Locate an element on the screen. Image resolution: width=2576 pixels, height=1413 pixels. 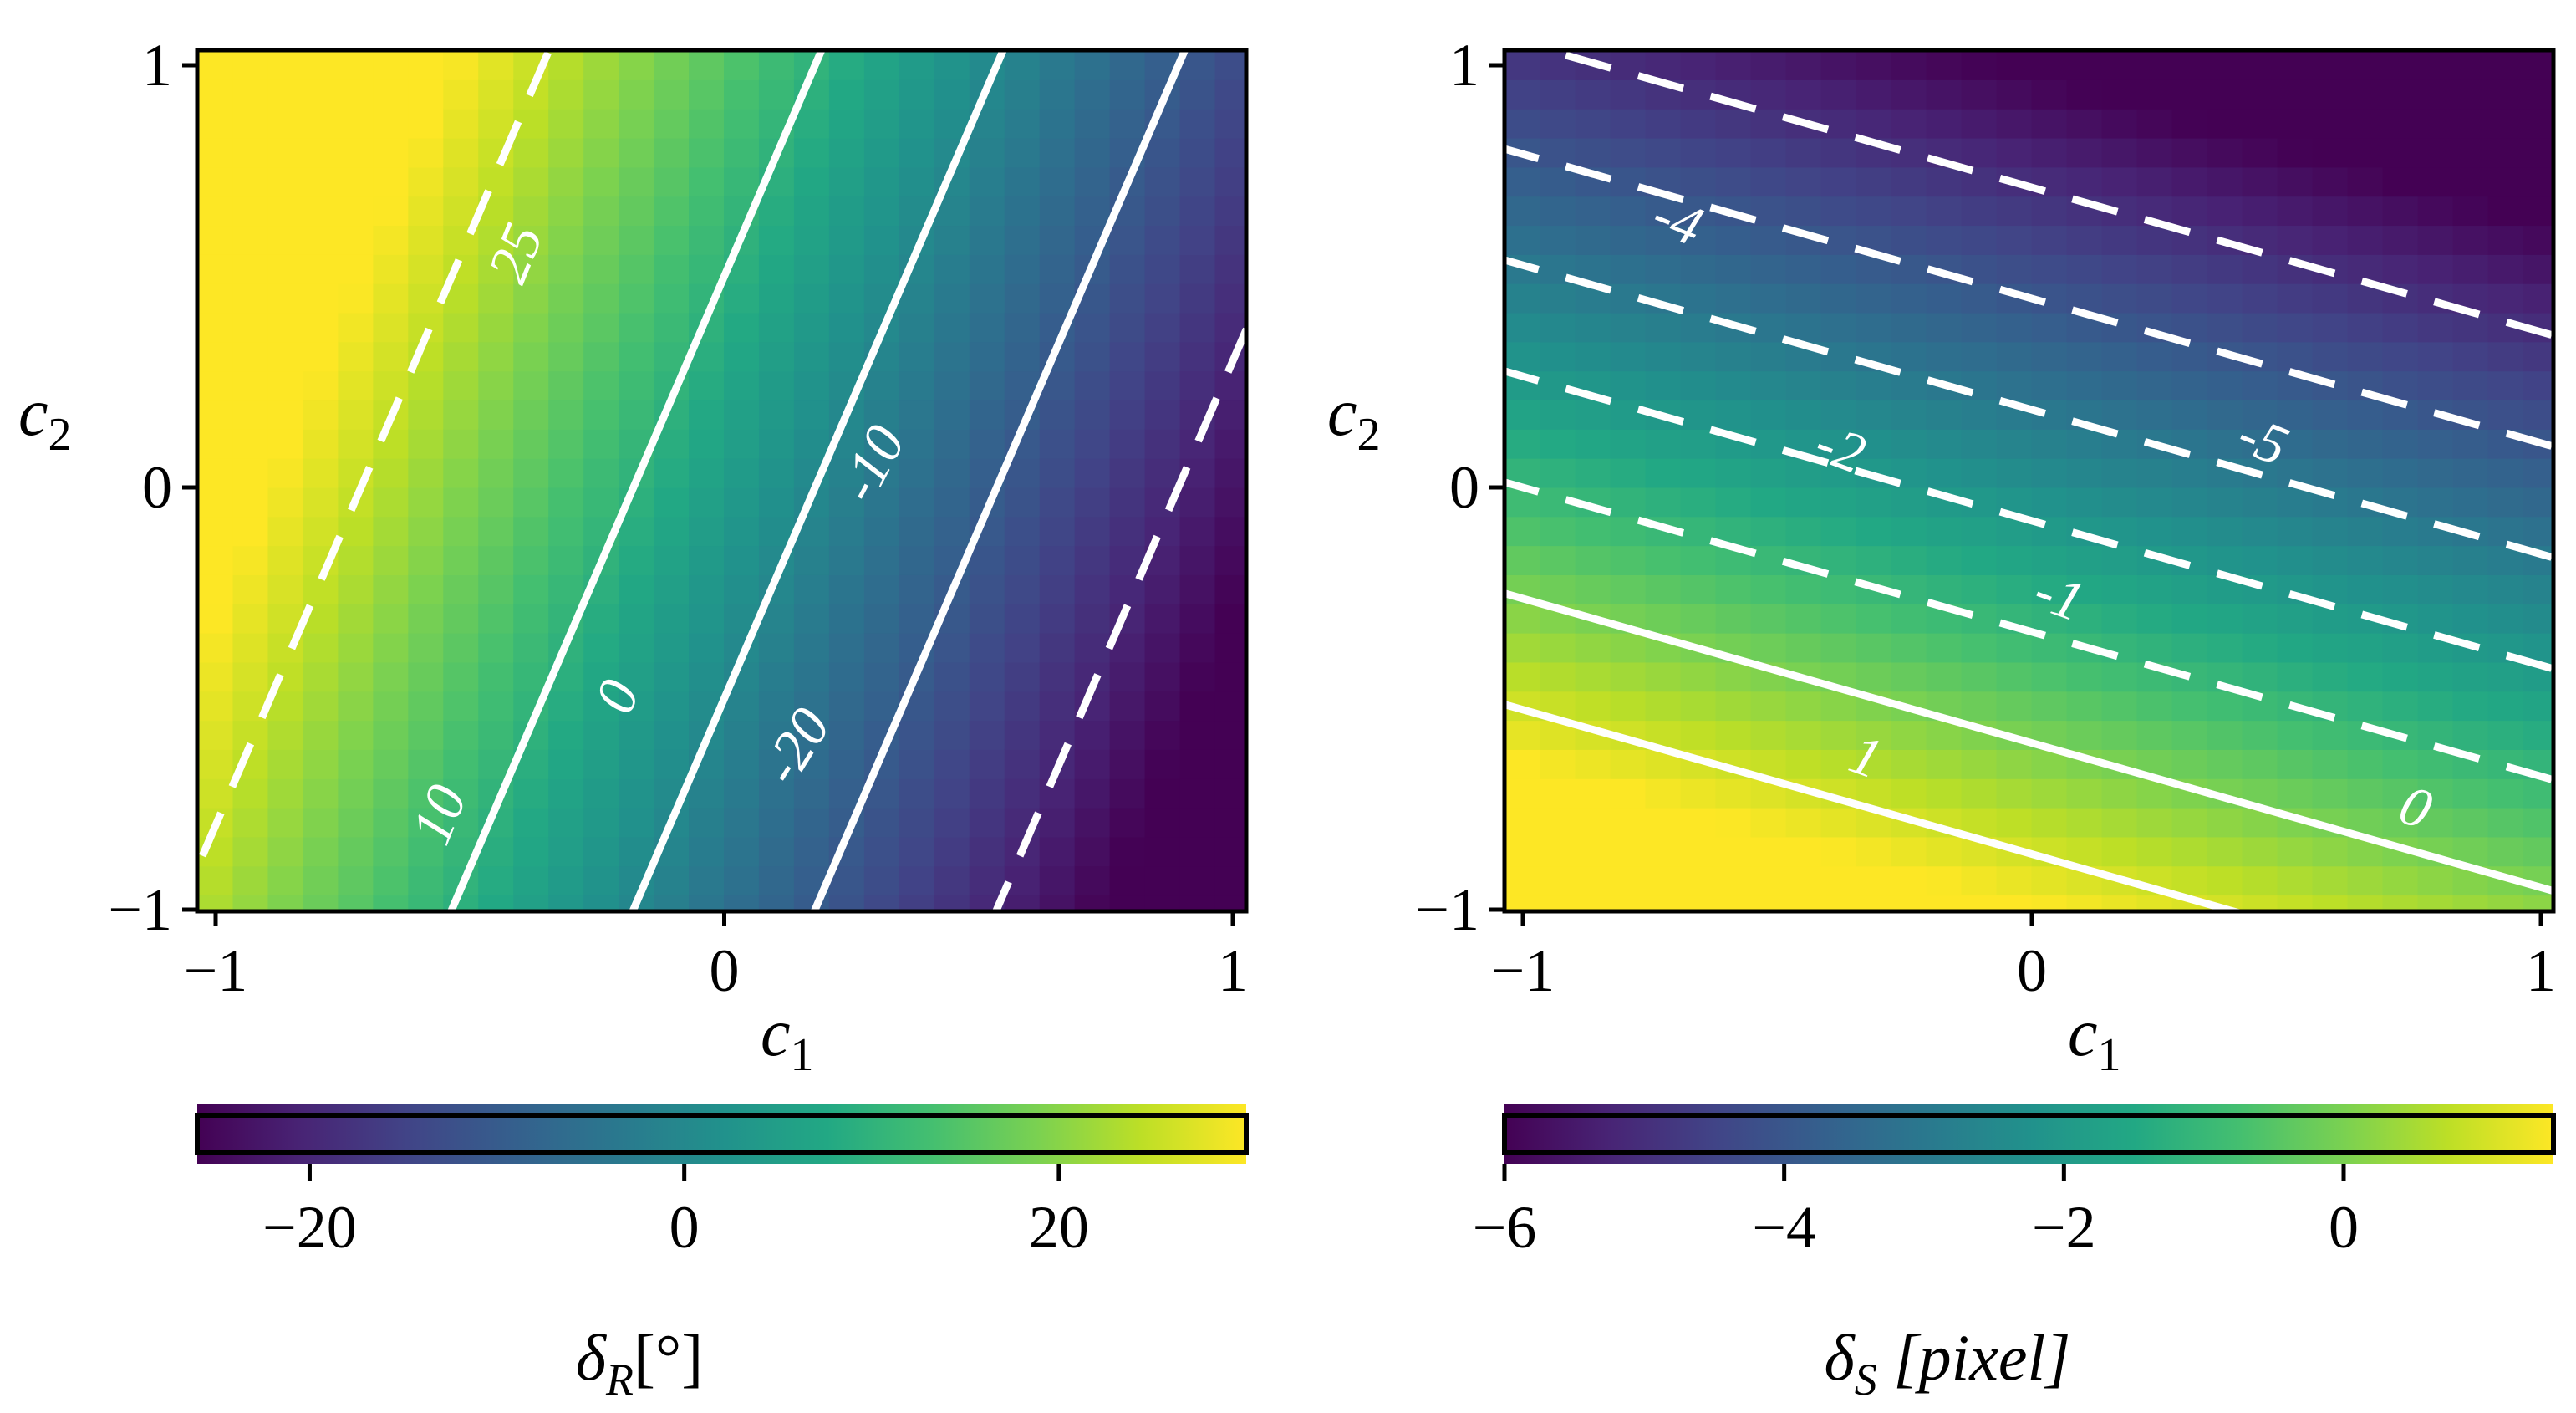
x-axis-ticks: −1 0 1 is located at coordinates (2023, 957).